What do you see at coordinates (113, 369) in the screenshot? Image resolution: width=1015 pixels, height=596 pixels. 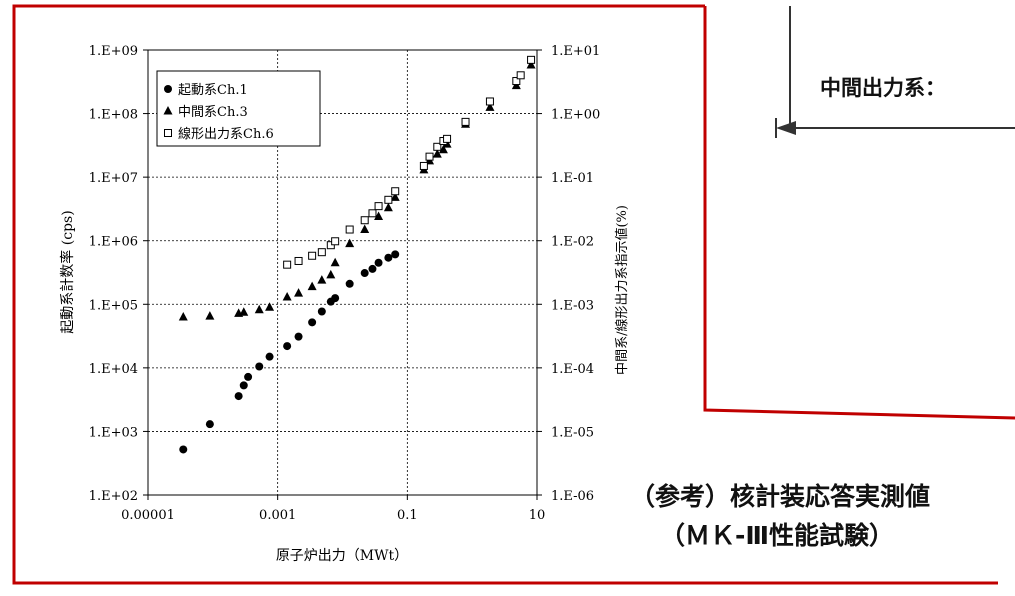 I see `y-tick-label: 1.E+04` at bounding box center [113, 369].